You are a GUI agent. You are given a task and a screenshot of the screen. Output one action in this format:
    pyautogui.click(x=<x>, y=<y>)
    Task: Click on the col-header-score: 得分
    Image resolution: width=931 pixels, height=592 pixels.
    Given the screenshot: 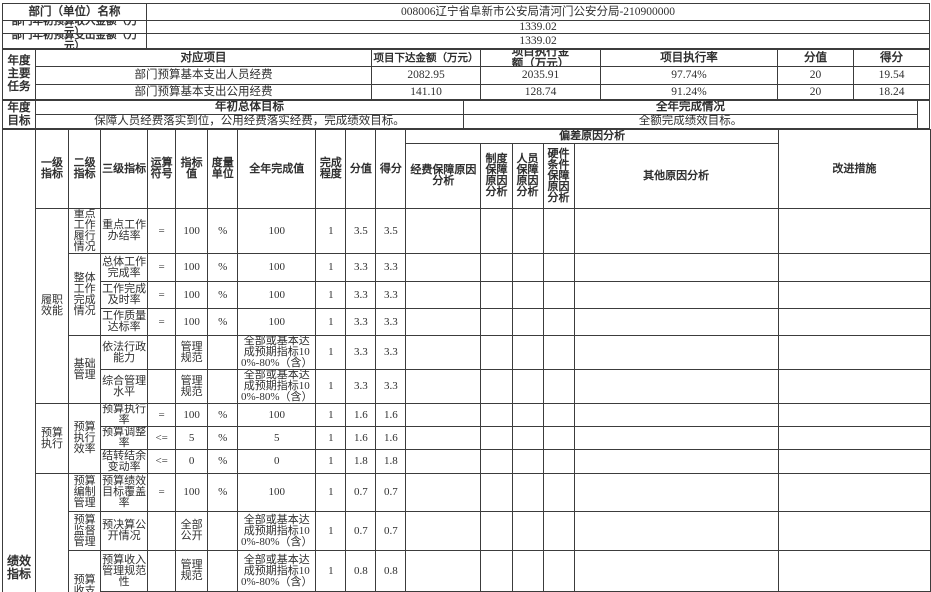 What is the action you would take?
    pyautogui.click(x=391, y=169)
    